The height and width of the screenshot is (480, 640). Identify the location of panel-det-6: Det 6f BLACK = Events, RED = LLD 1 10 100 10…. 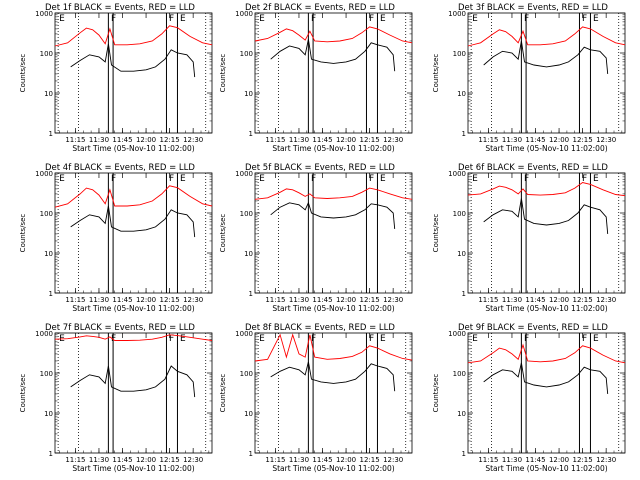
(529, 238).